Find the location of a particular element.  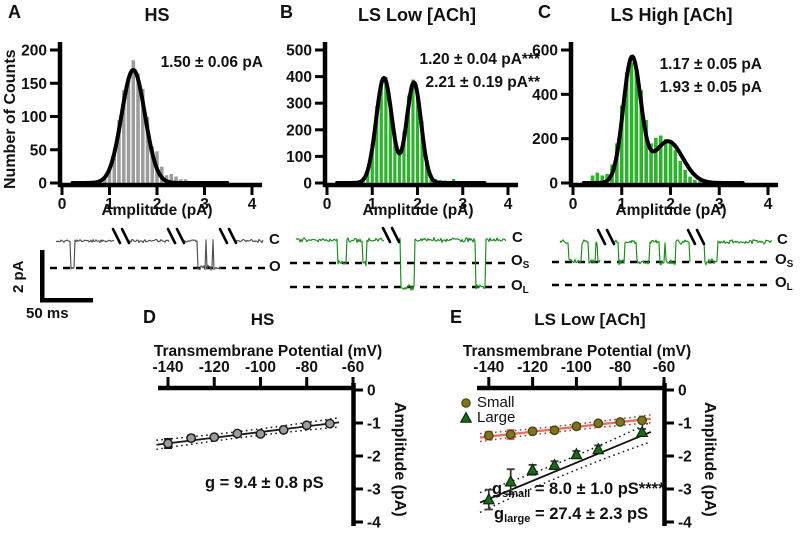

panel-b-fit-stats: 1.20 ± 0.04 pA*** 2.21 ± 0.19 pA** is located at coordinates (469, 71).